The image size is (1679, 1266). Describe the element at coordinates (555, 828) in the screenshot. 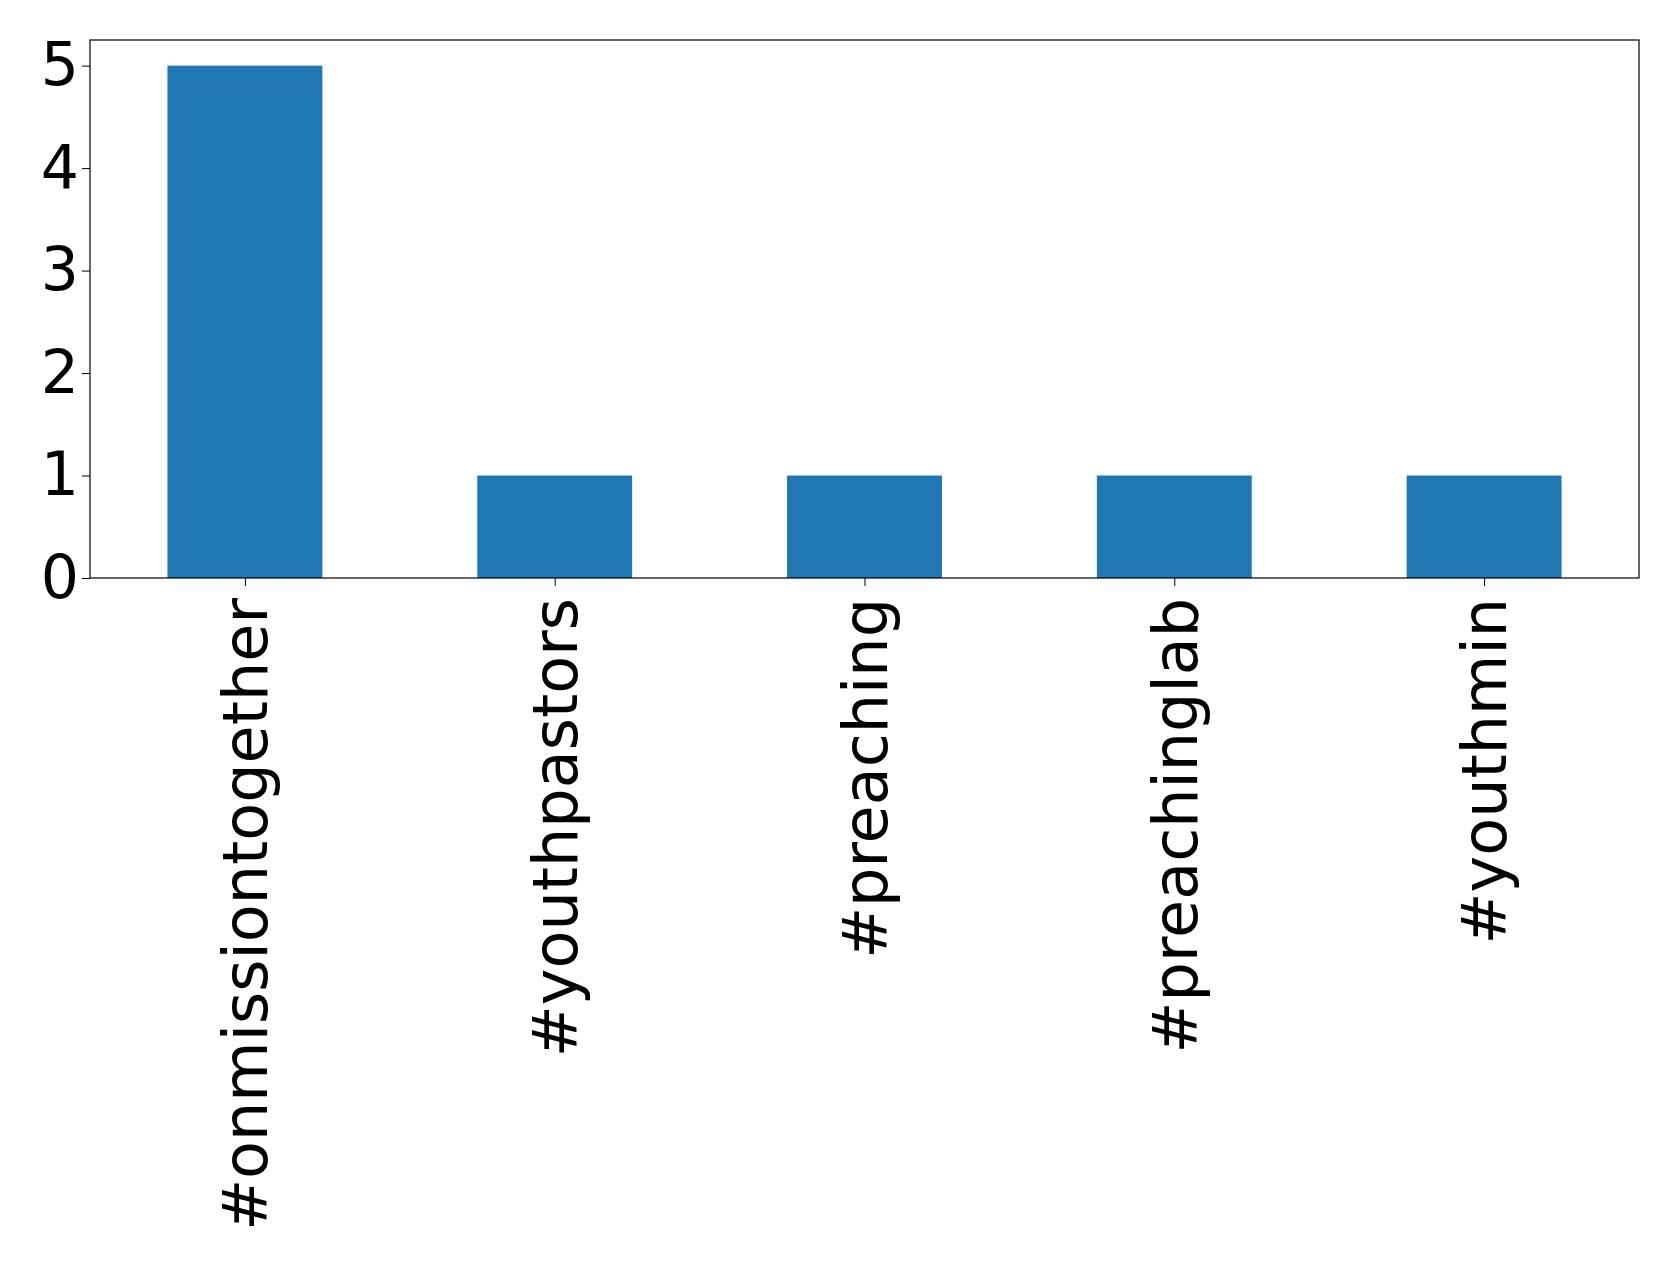

I see `x-tick-label: #youthpastors` at that location.